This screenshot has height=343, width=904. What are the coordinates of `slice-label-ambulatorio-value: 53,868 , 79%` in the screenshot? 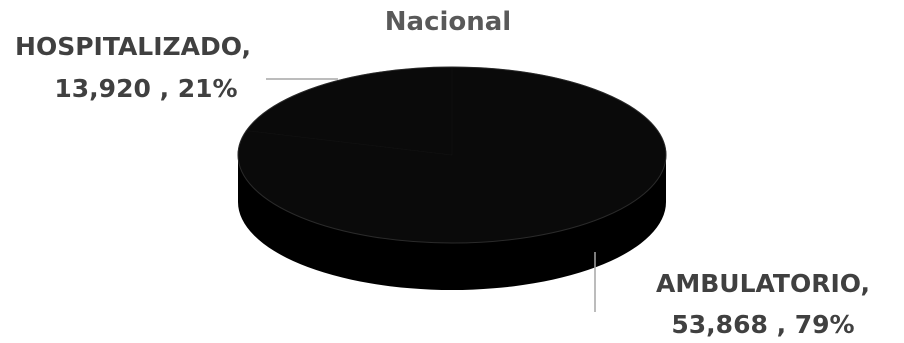 It's located at (762, 324).